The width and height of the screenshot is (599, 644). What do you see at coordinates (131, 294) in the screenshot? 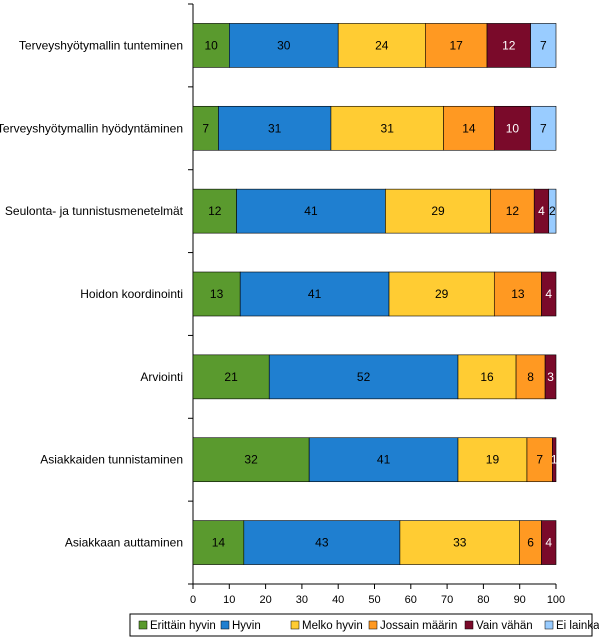
I see `category-label: Hoidon koordinointi` at bounding box center [131, 294].